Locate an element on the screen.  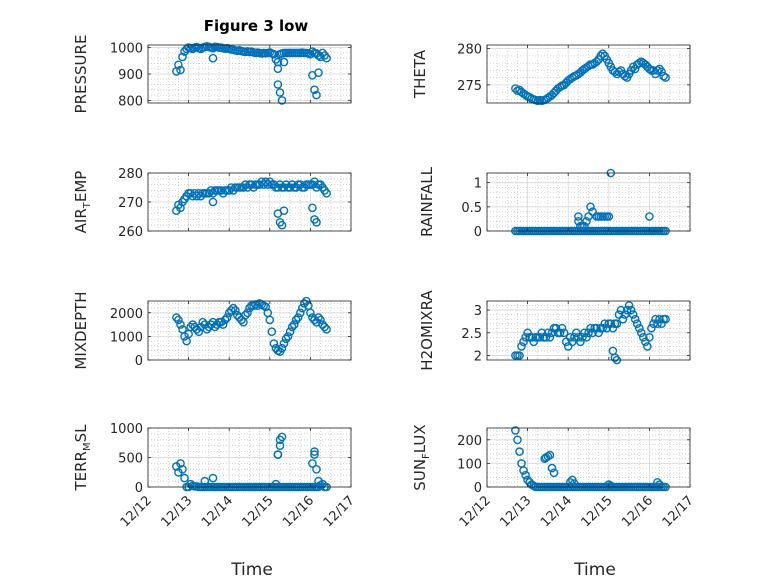
theta-ytick-label: 280 is located at coordinates (469, 50).